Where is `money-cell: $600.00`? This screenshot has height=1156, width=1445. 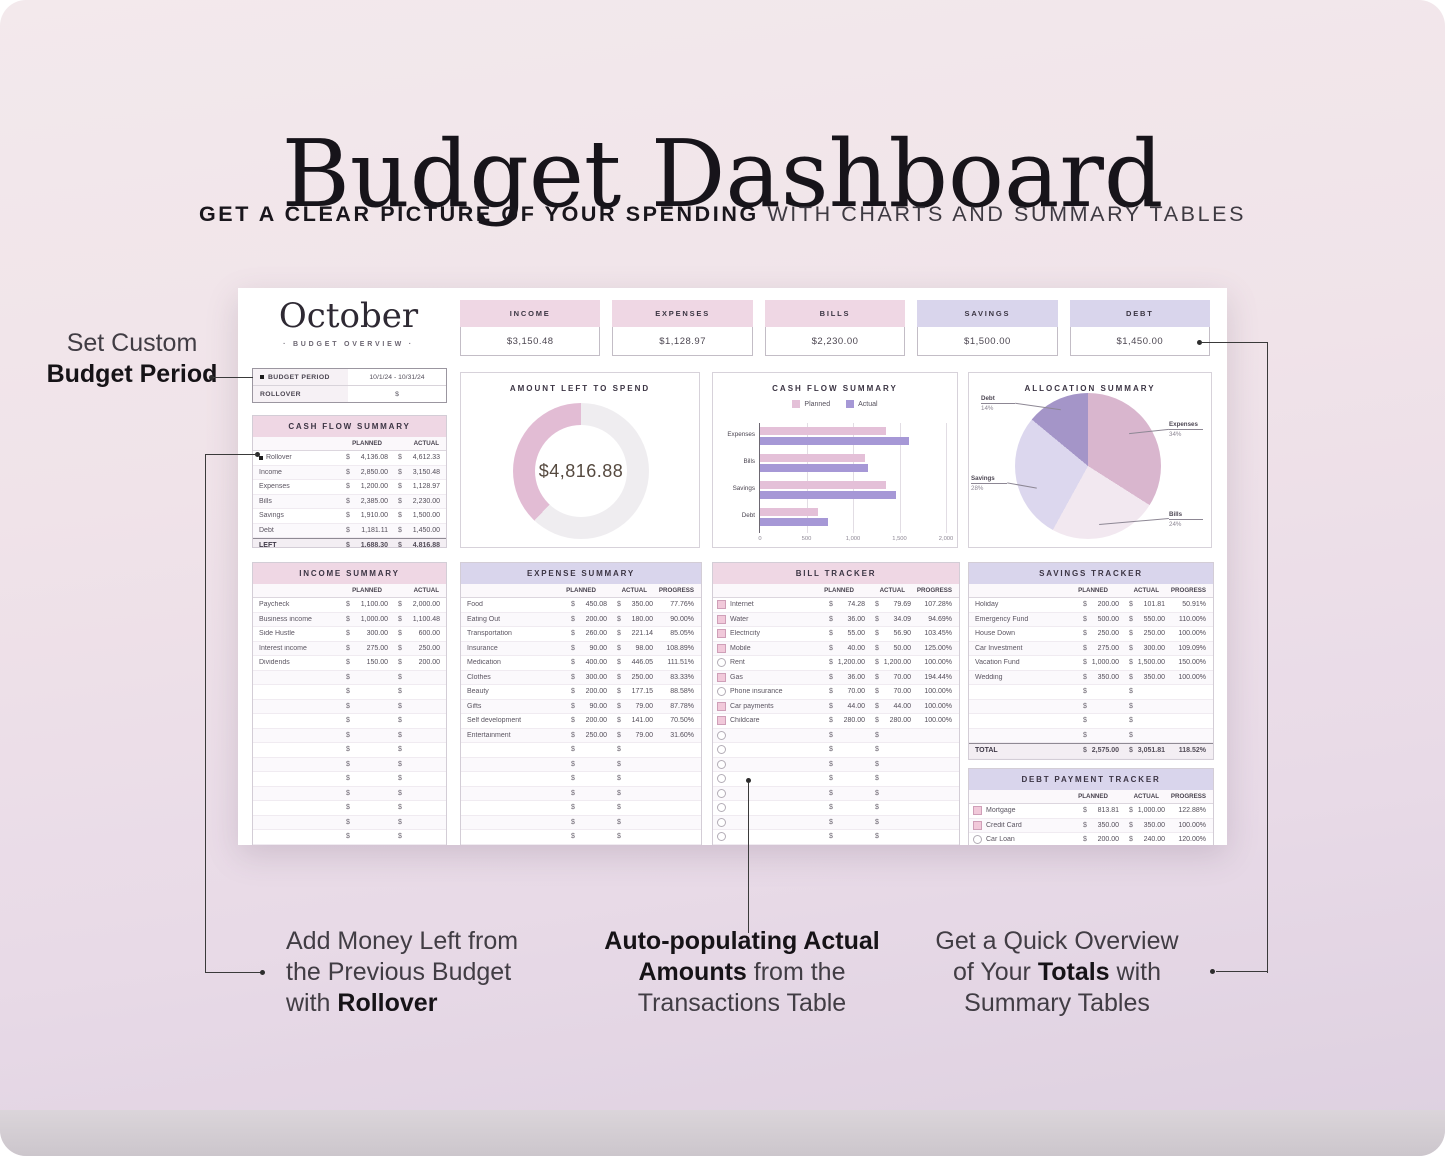
money-cell: $600.00 is located at coordinates (419, 634).